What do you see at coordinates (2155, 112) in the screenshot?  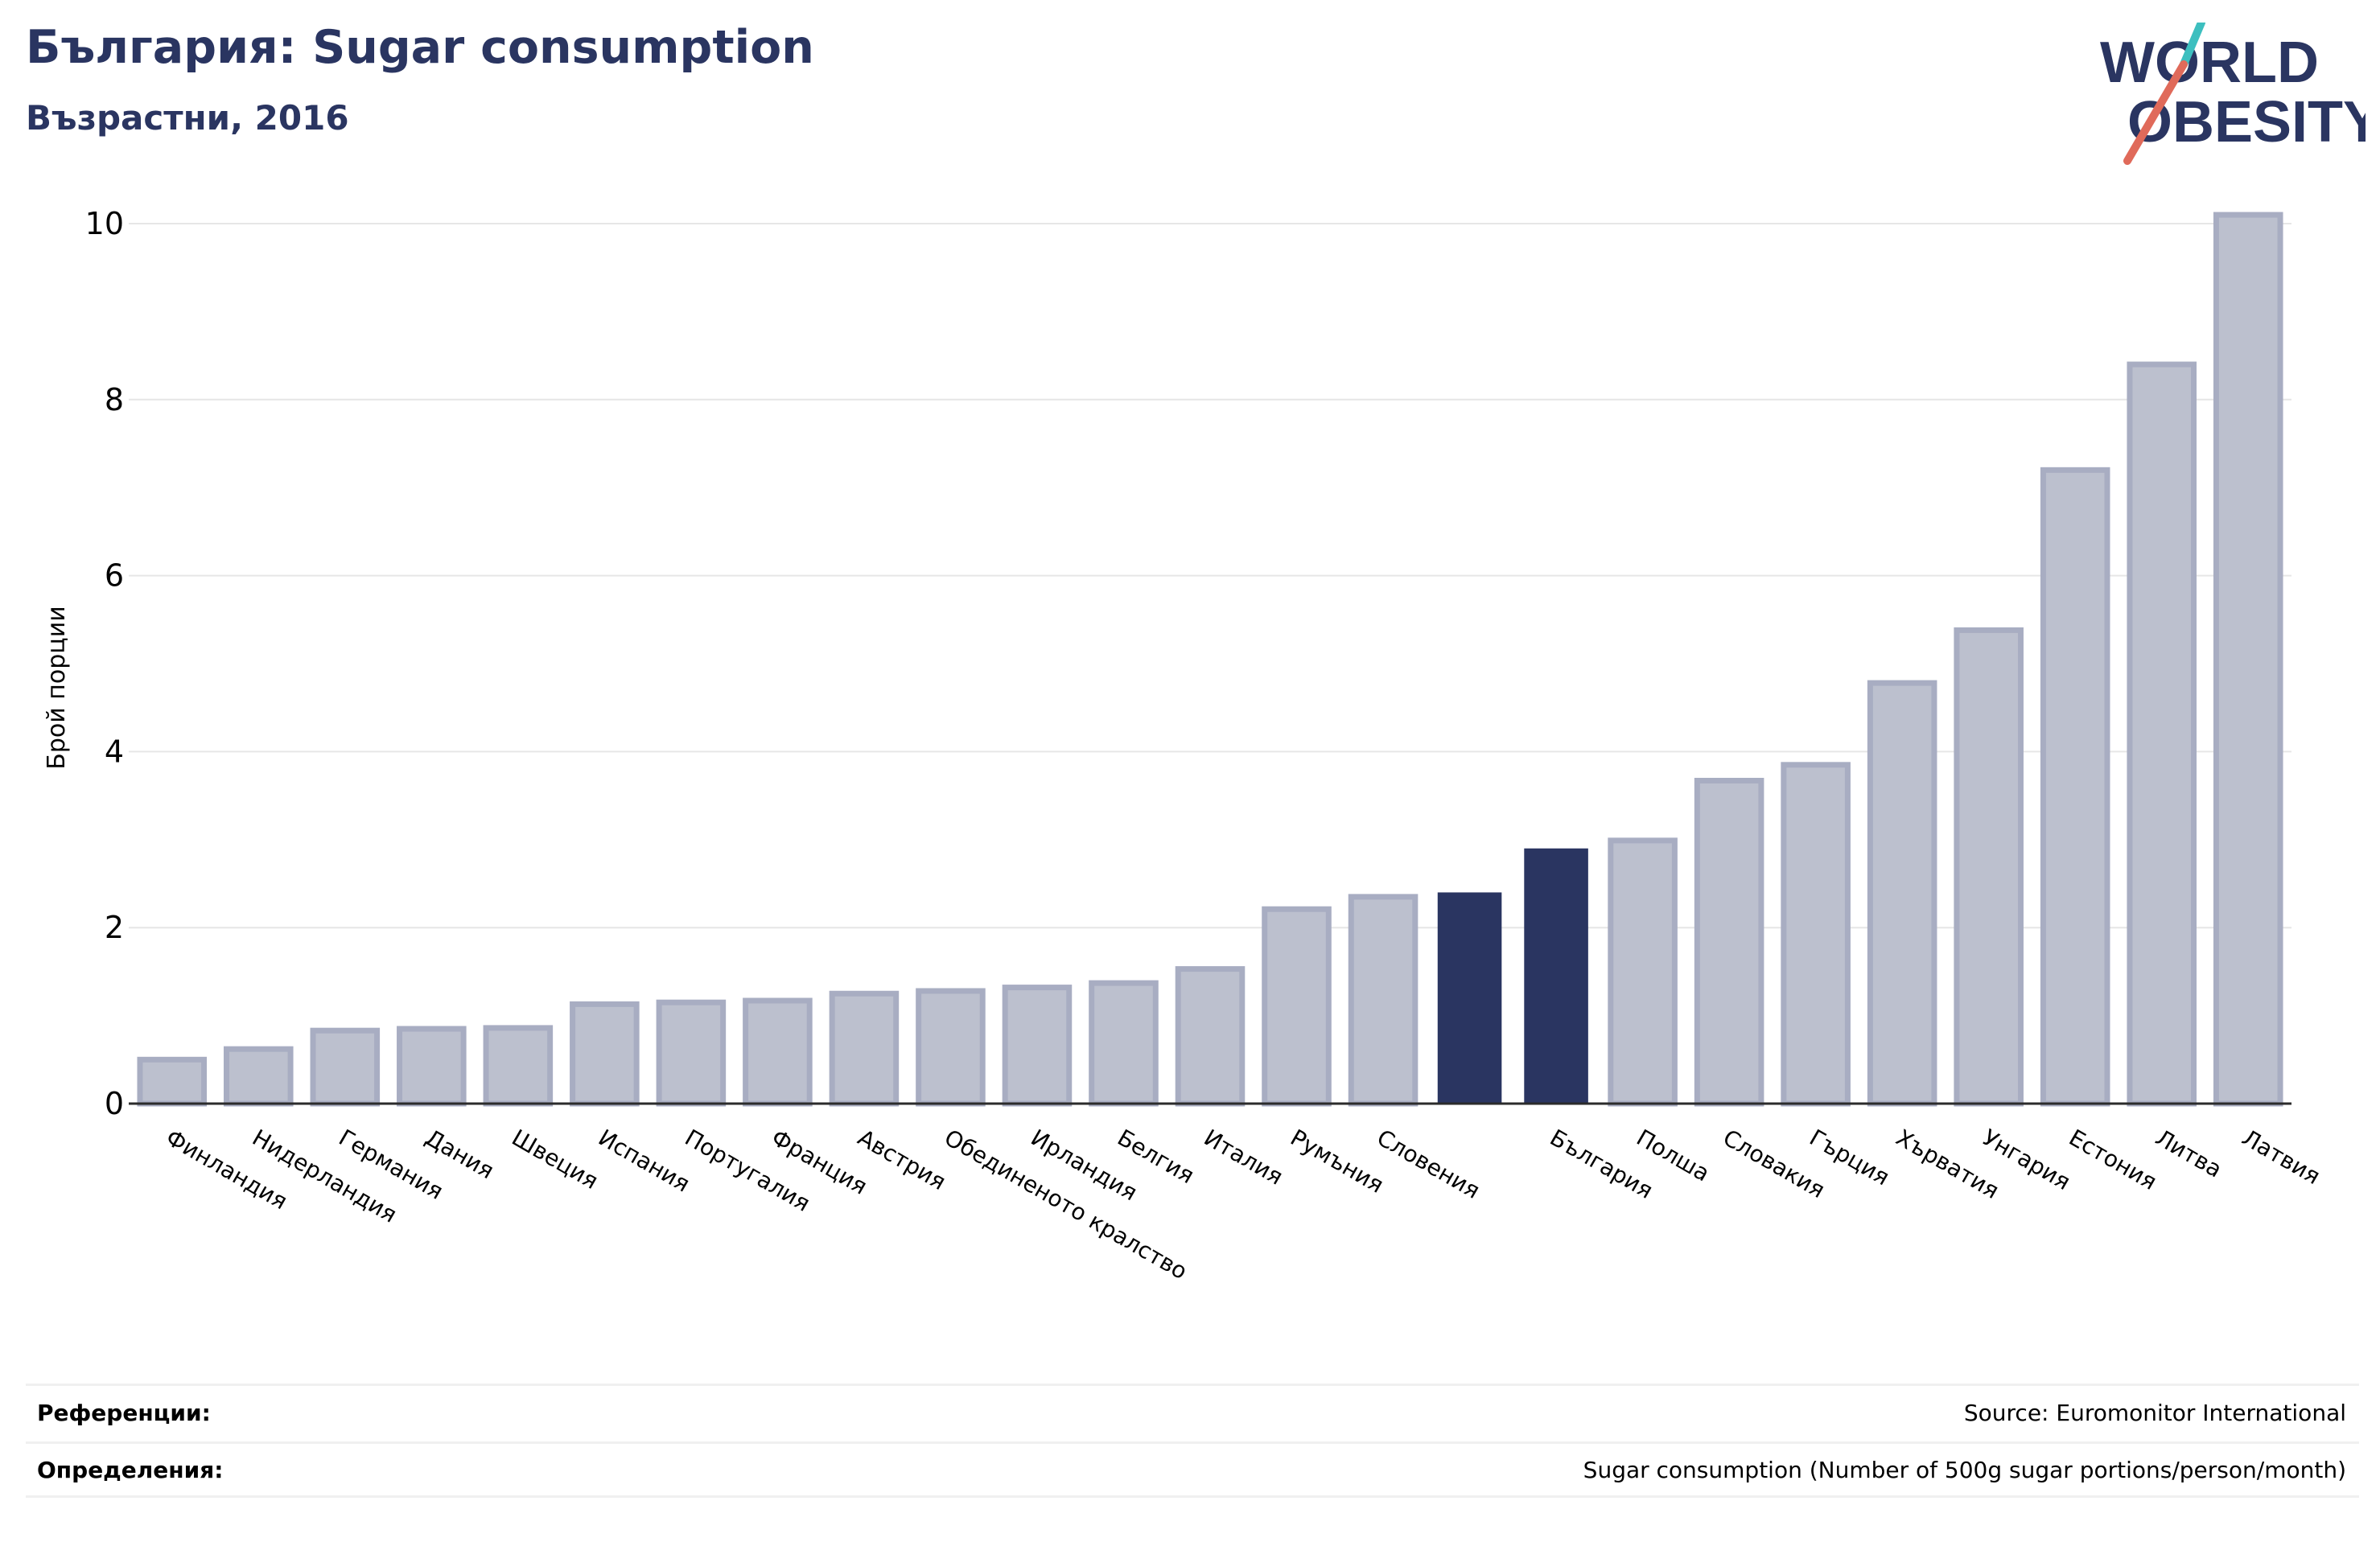 I see `logo-slash-bottom` at bounding box center [2155, 112].